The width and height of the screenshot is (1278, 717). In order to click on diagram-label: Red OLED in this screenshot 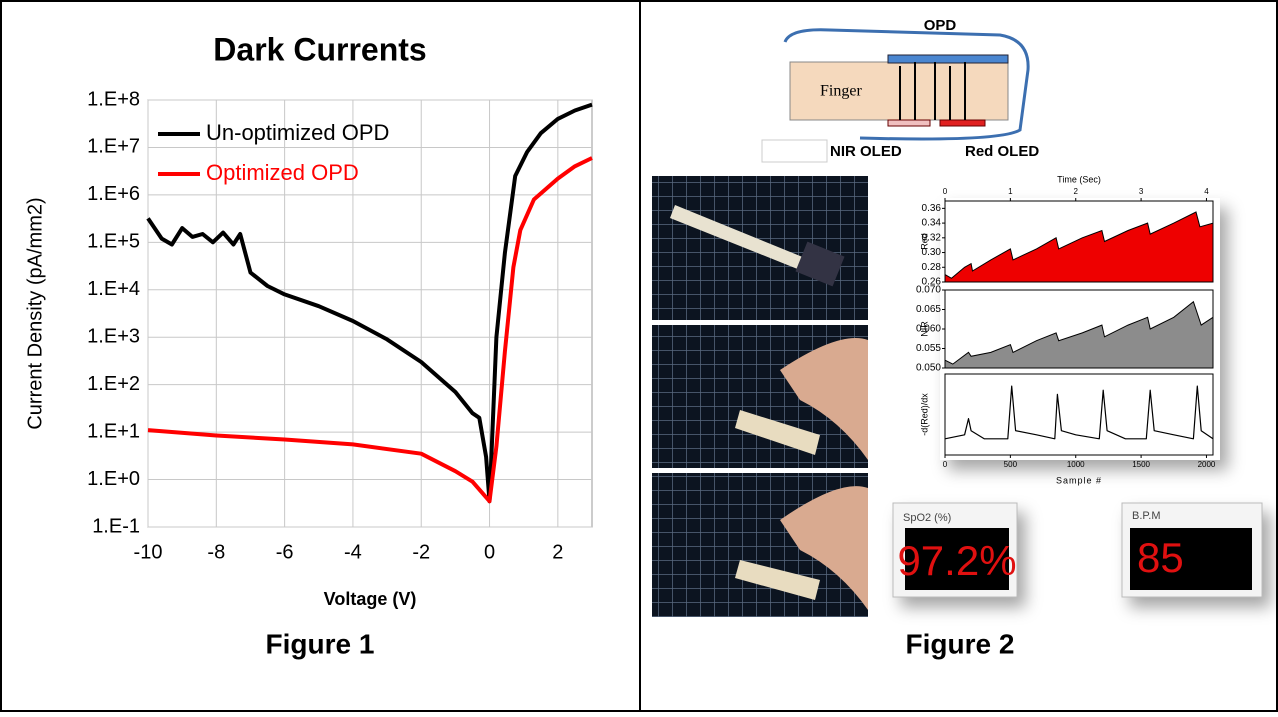, I will do `click(1002, 151)`.